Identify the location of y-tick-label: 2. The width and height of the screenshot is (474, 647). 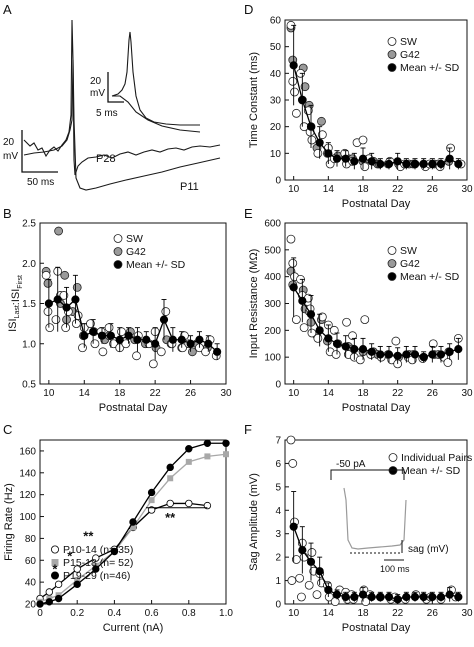
(278, 558).